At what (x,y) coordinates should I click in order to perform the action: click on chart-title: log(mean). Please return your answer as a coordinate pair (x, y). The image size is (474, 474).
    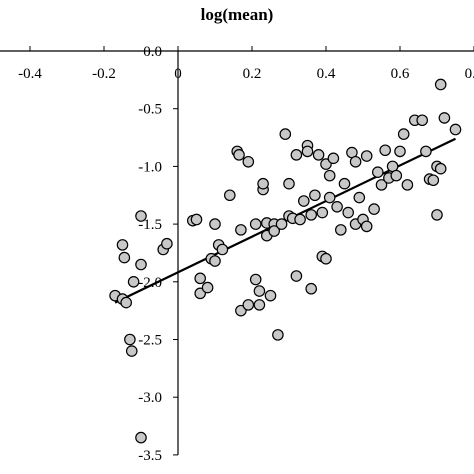
    Looking at the image, I should click on (237, 14).